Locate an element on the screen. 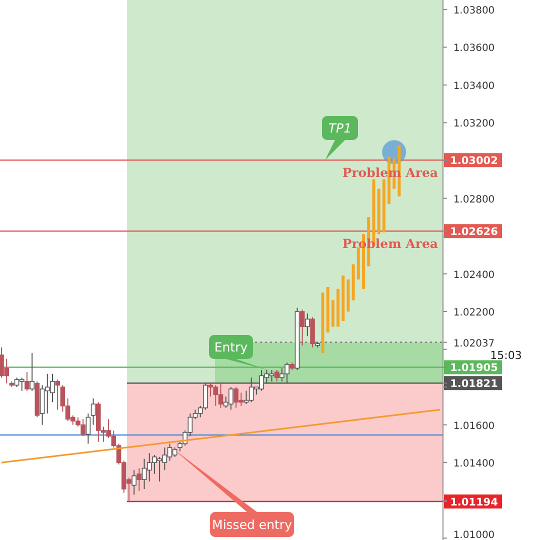  annotation: Entry is located at coordinates (231, 347).